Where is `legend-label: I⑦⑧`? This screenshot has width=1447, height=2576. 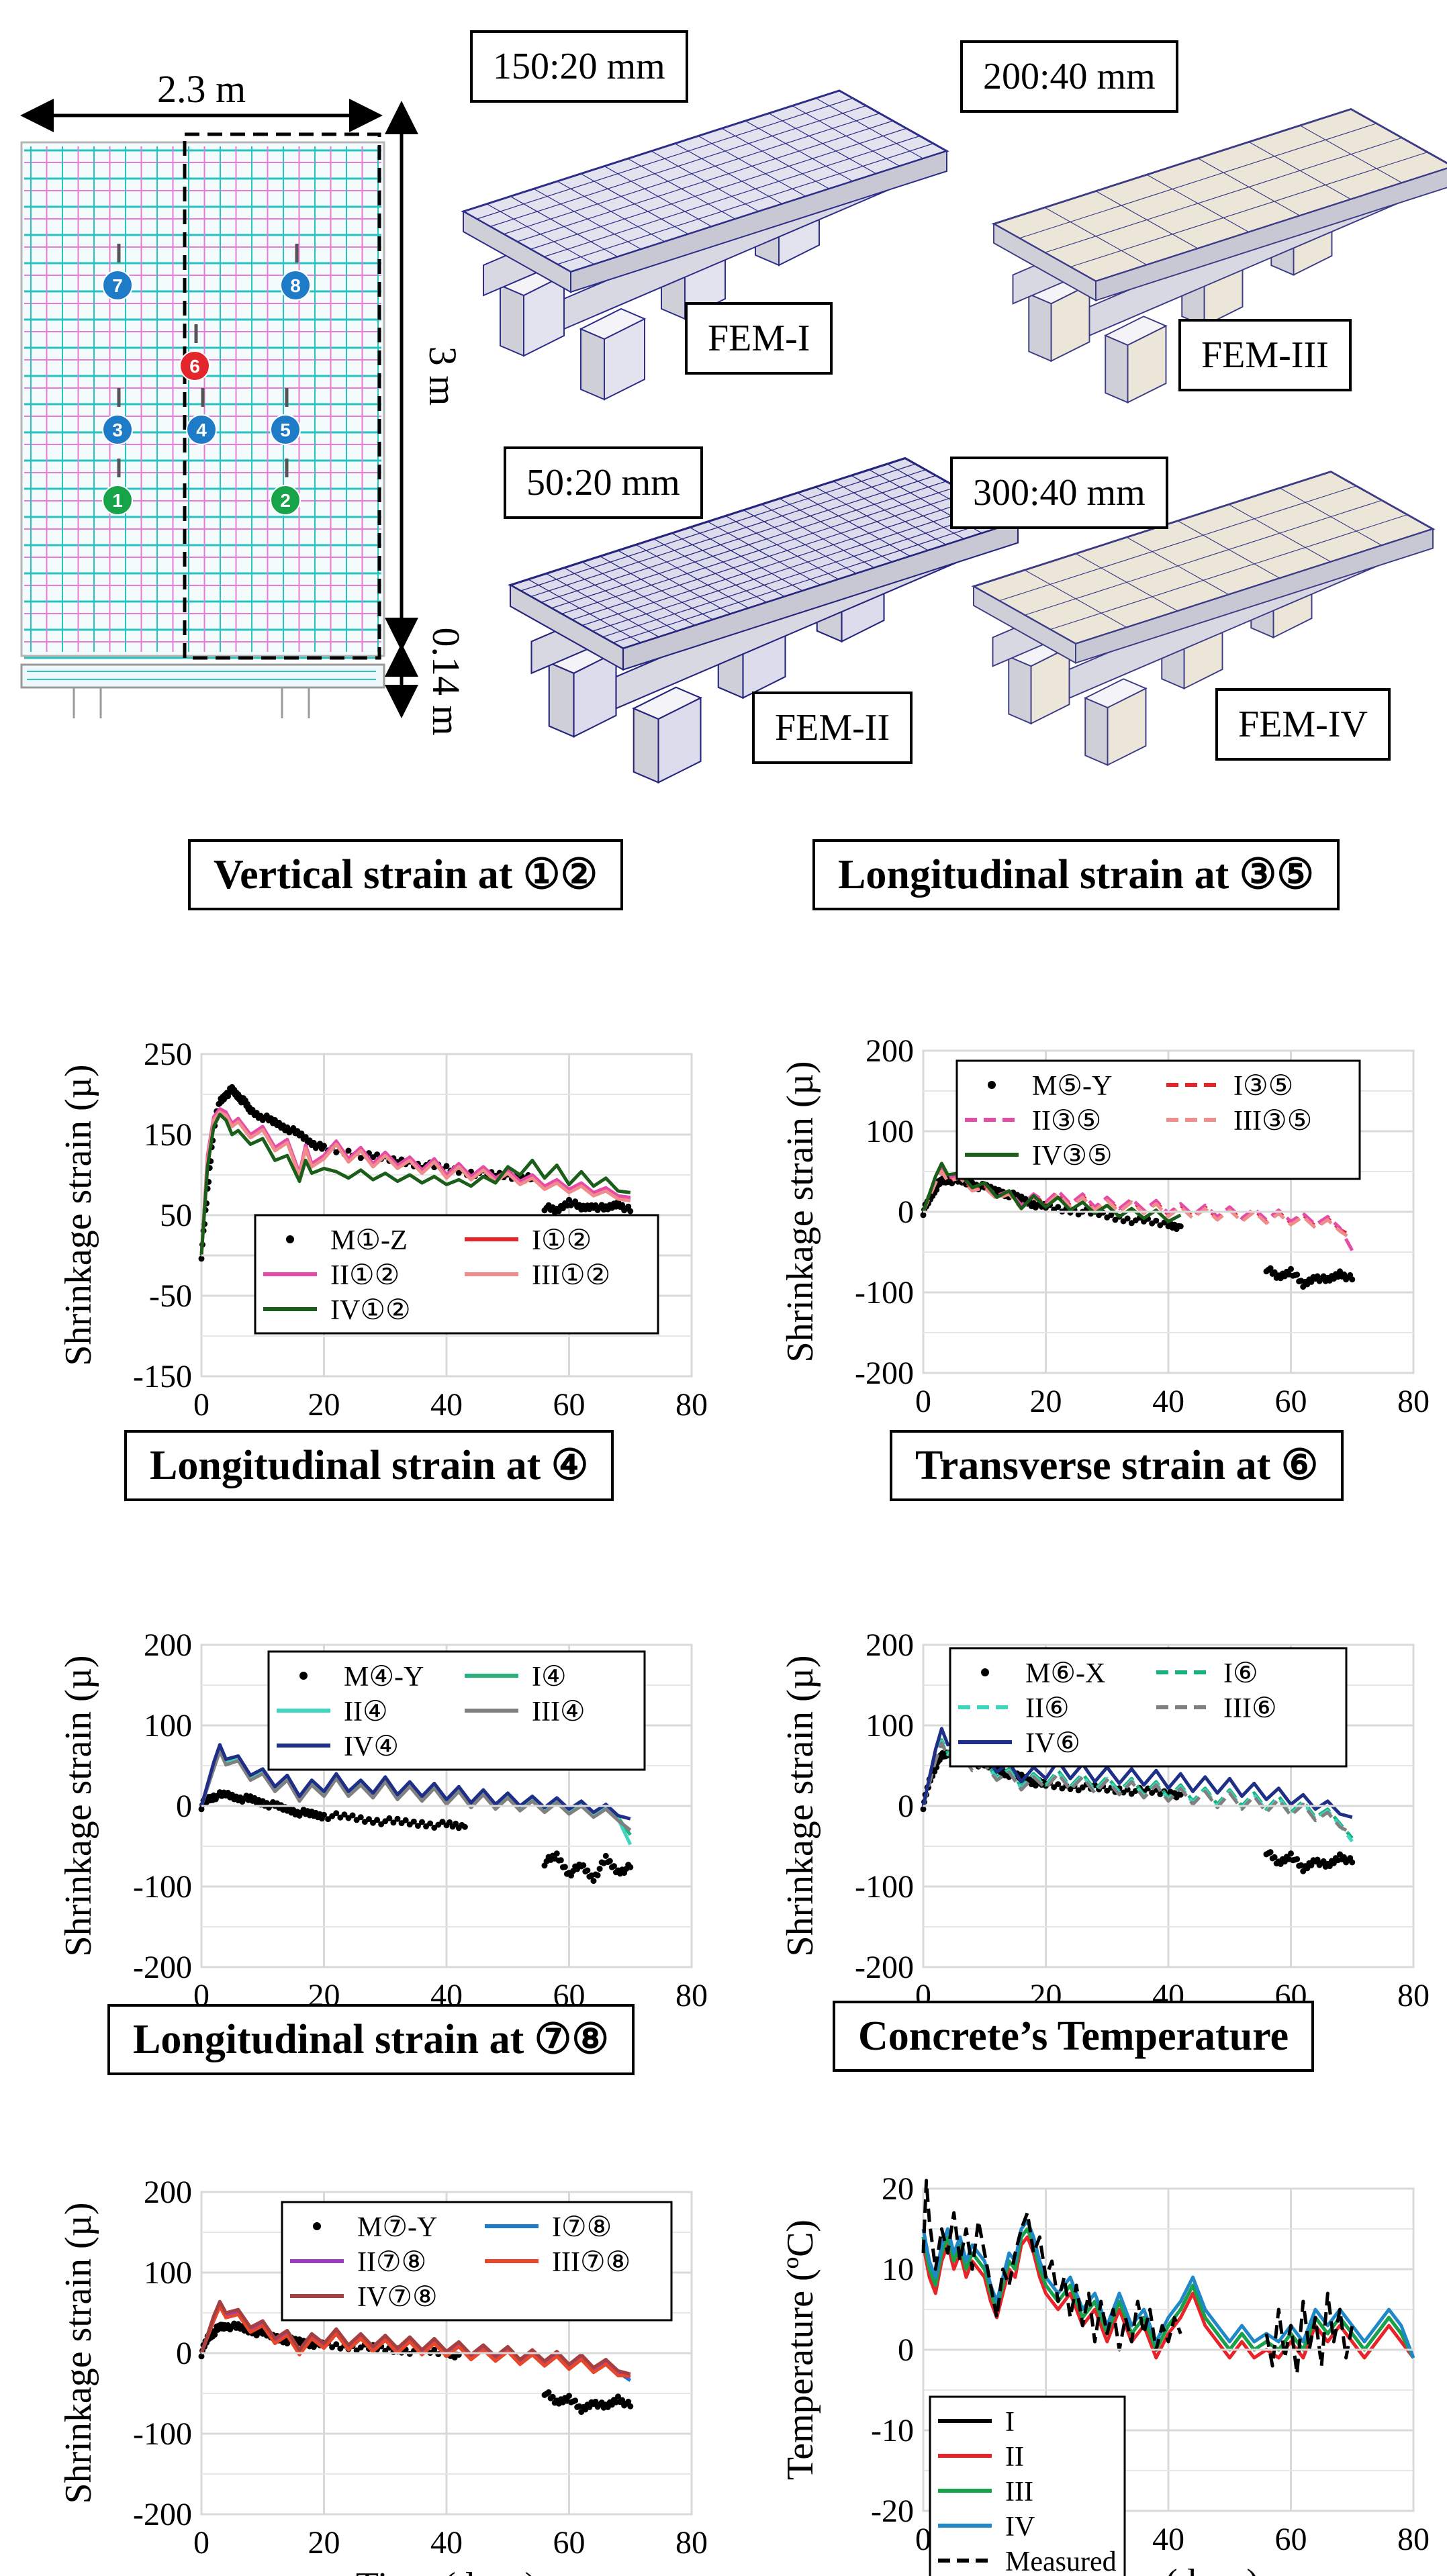
legend-label: I⑦⑧ is located at coordinates (582, 2227).